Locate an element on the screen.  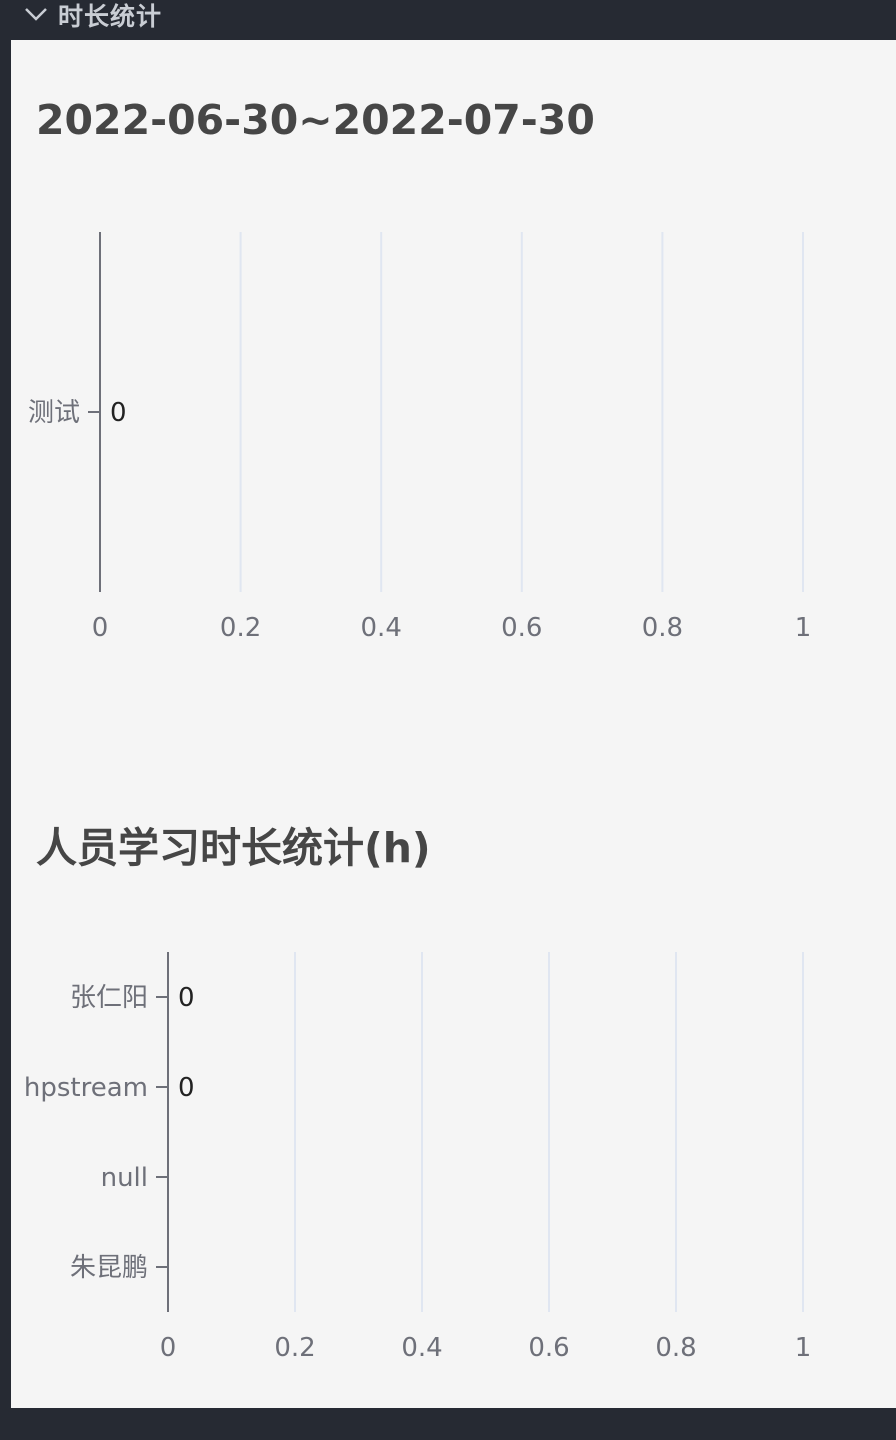
category-label: hpstream is located at coordinates (86, 1088).